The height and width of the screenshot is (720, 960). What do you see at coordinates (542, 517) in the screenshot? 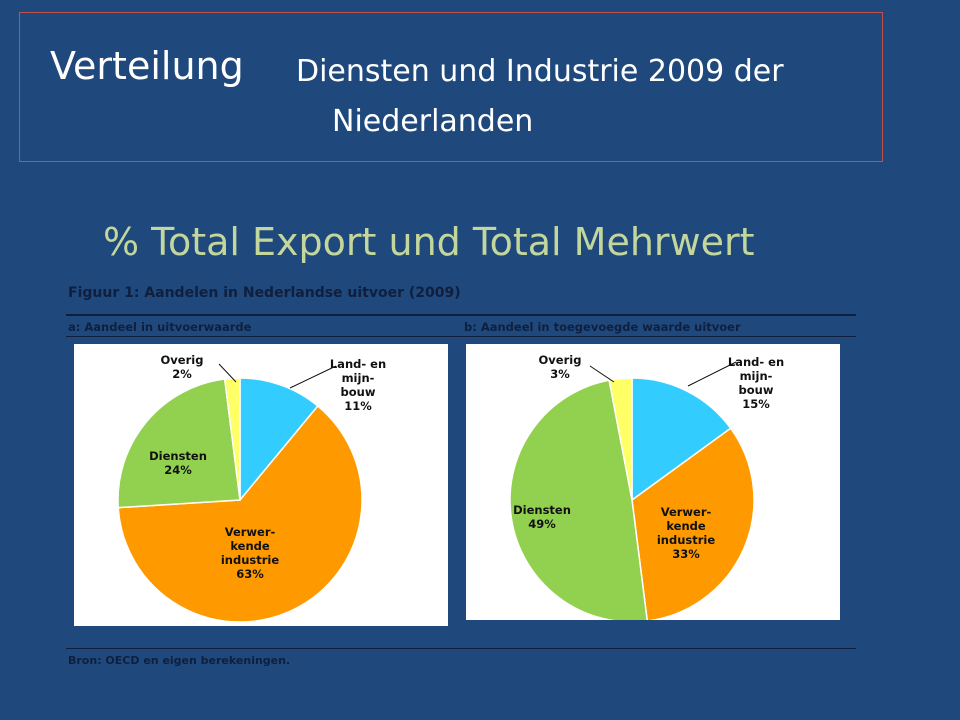
I see `data-label-diensten: Diensten 49%` at bounding box center [542, 517].